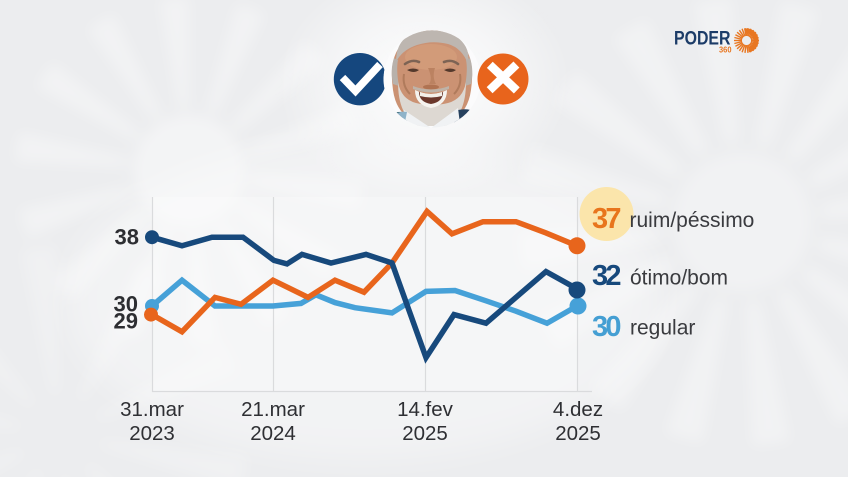 Image resolution: width=848 pixels, height=477 pixels. What do you see at coordinates (578, 409) in the screenshot?
I see `svg-text: 4.dez` at bounding box center [578, 409].